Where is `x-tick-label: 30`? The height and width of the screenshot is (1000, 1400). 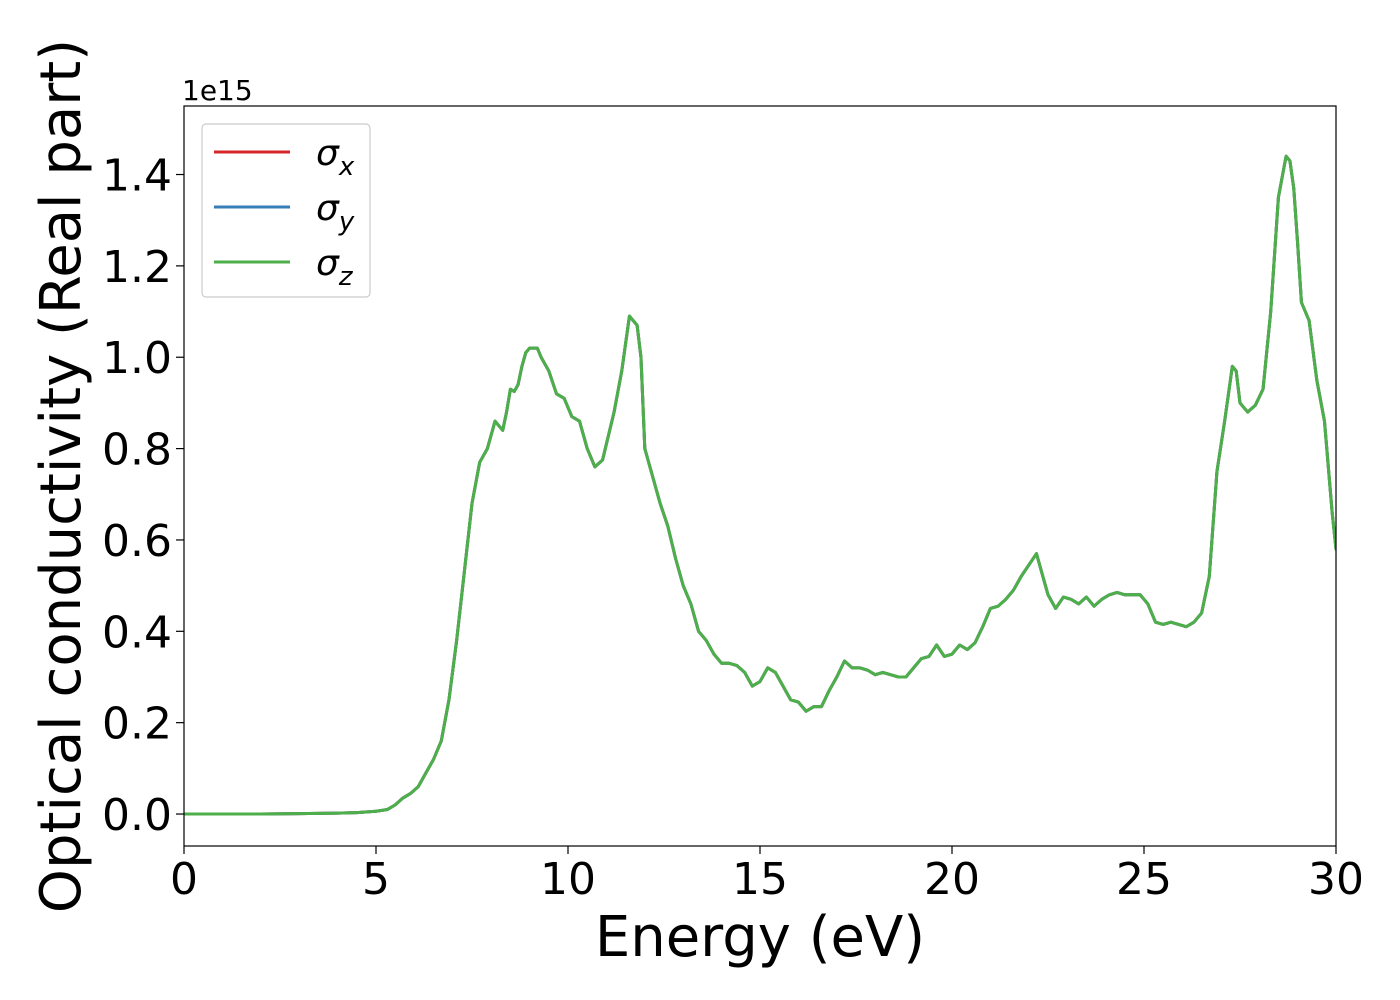
x-tick-label: 30 is located at coordinates (1336, 879).